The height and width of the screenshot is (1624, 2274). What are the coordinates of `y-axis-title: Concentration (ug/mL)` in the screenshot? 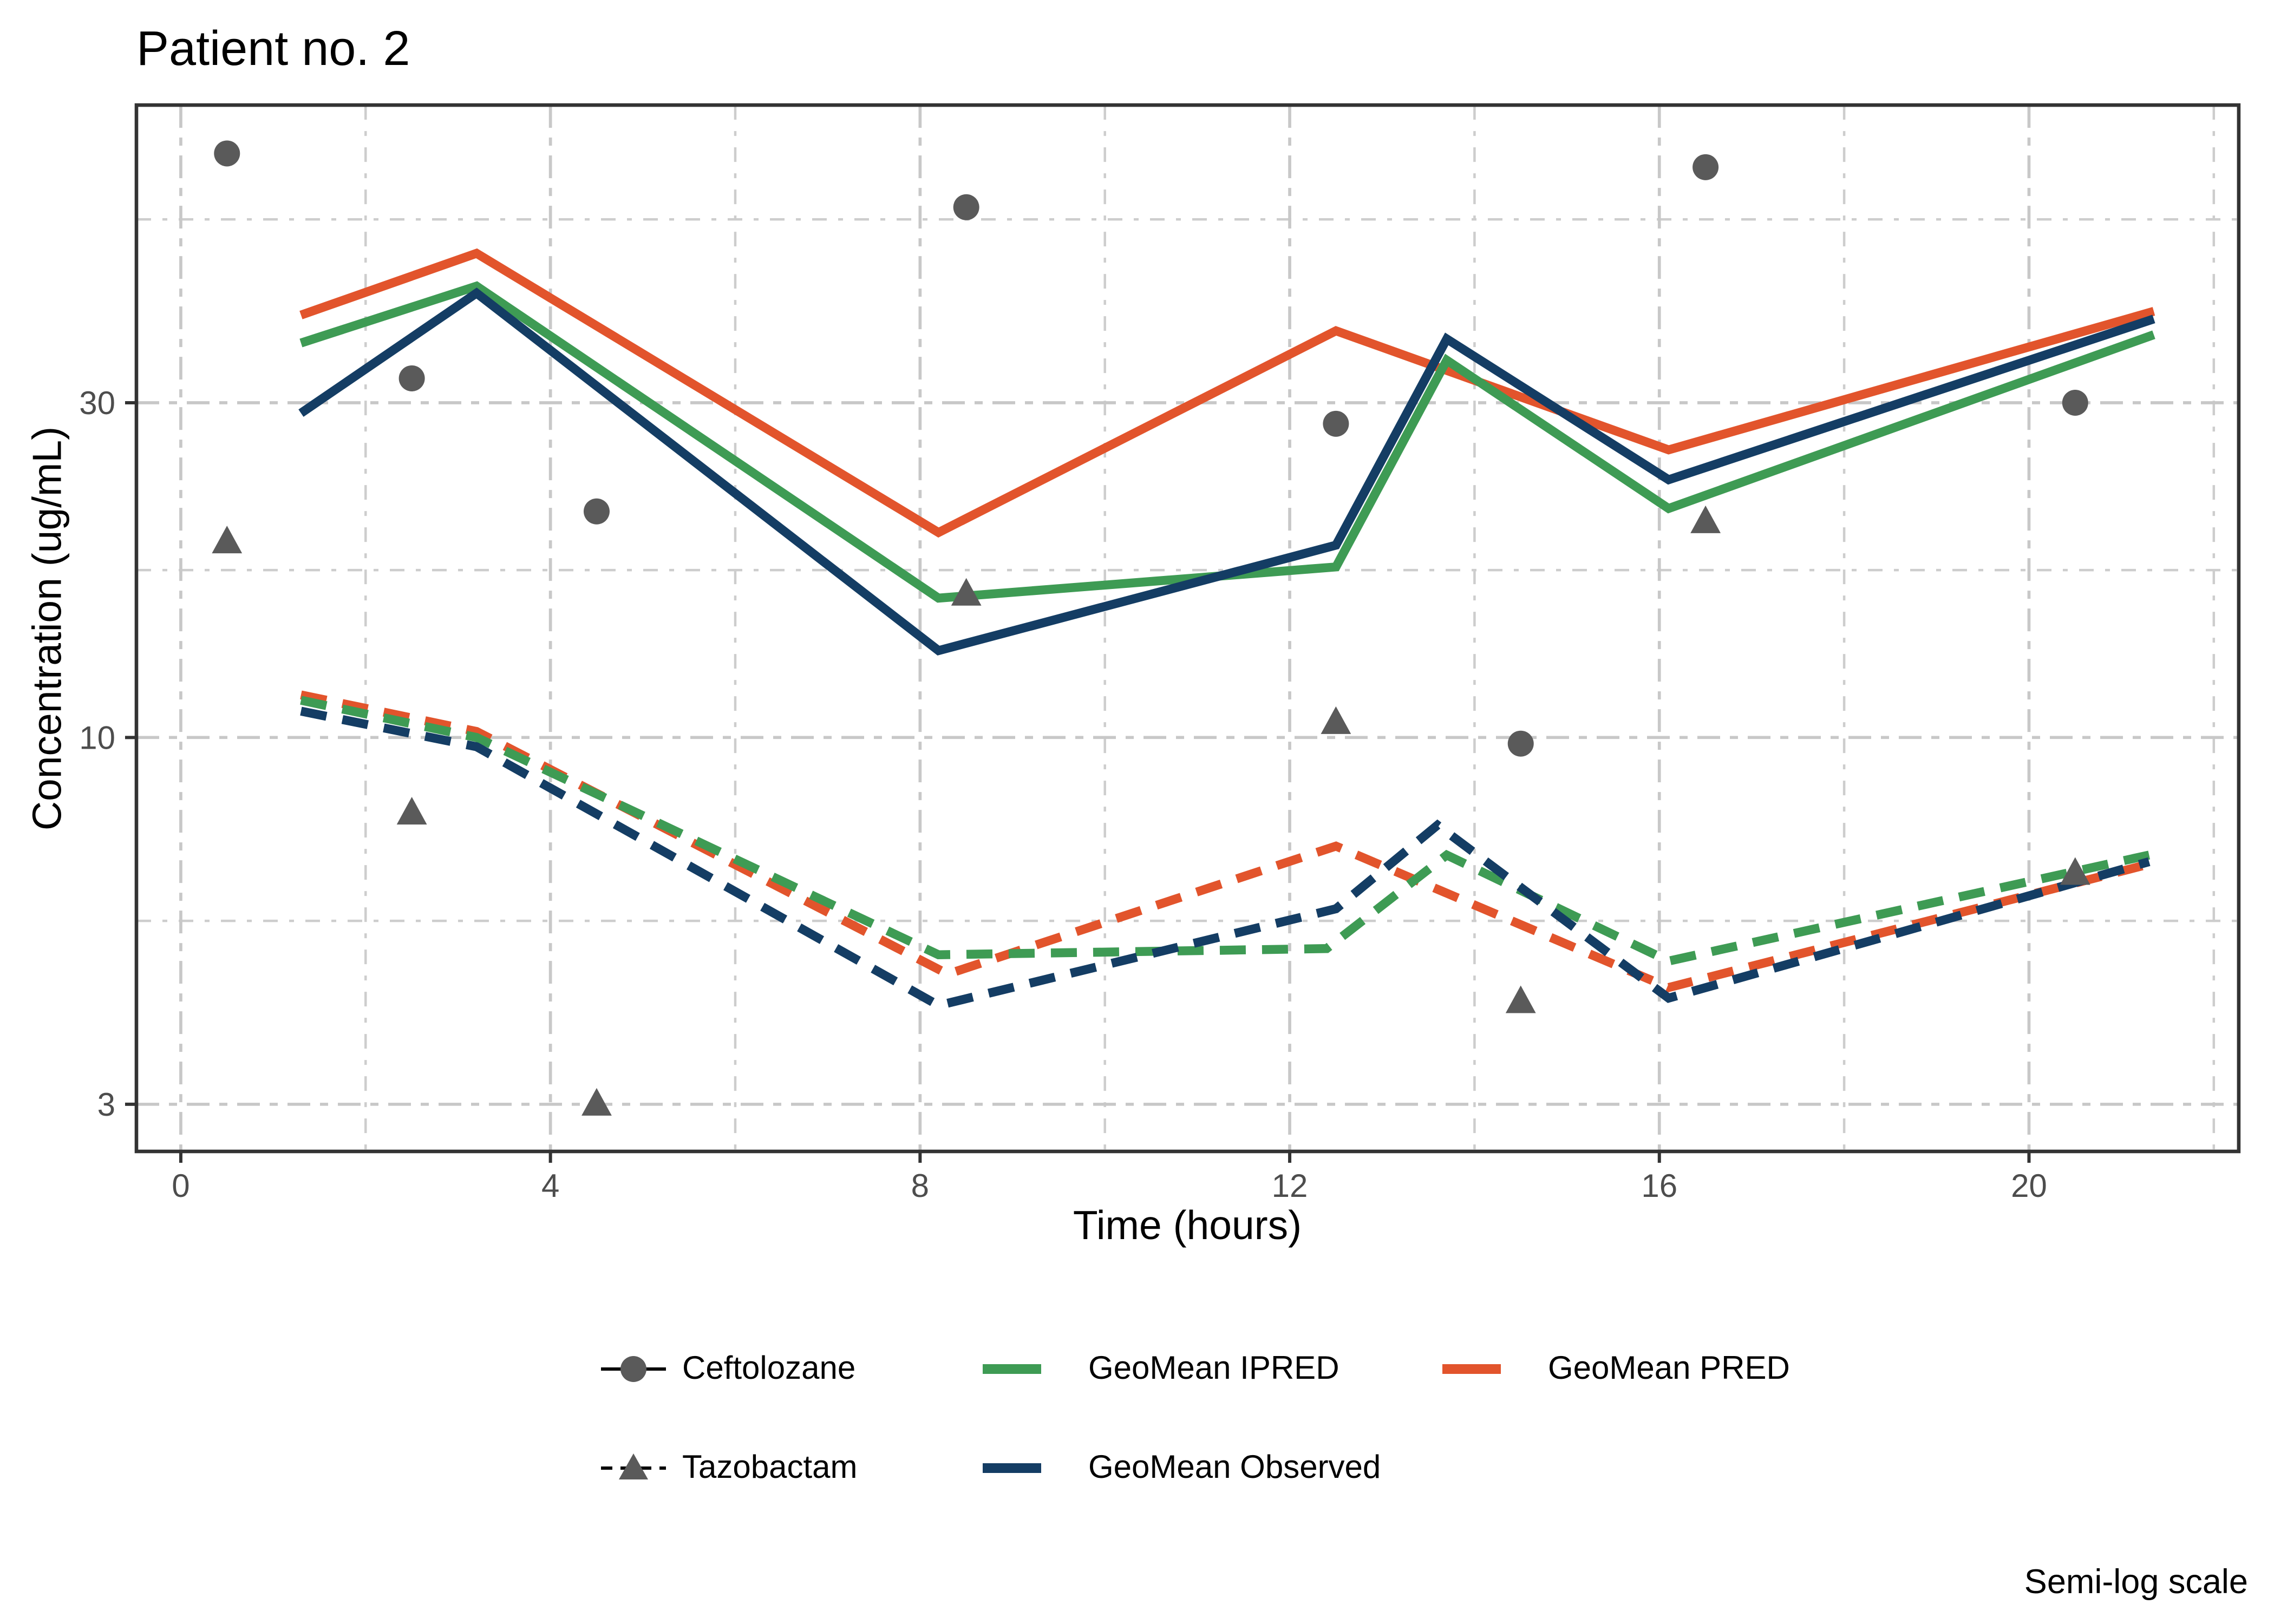 It's located at (48, 628).